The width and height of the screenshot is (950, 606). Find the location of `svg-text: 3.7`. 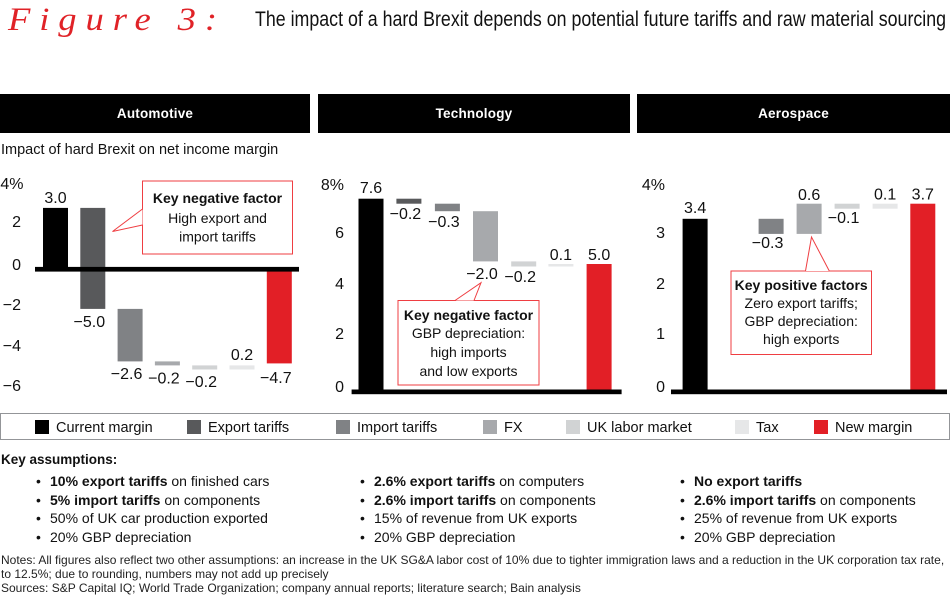

svg-text: 3.7 is located at coordinates (923, 195).